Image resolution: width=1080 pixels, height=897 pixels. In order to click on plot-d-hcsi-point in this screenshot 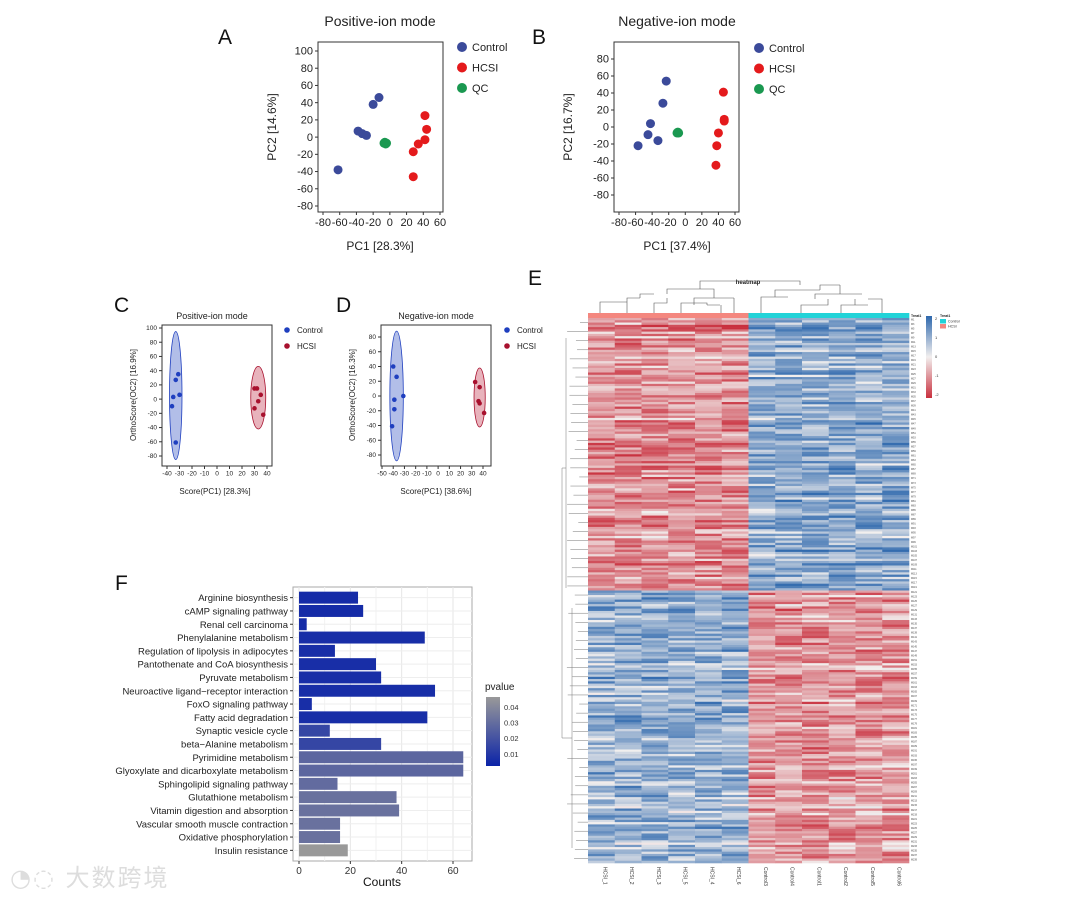, I will do `click(484, 413)`.